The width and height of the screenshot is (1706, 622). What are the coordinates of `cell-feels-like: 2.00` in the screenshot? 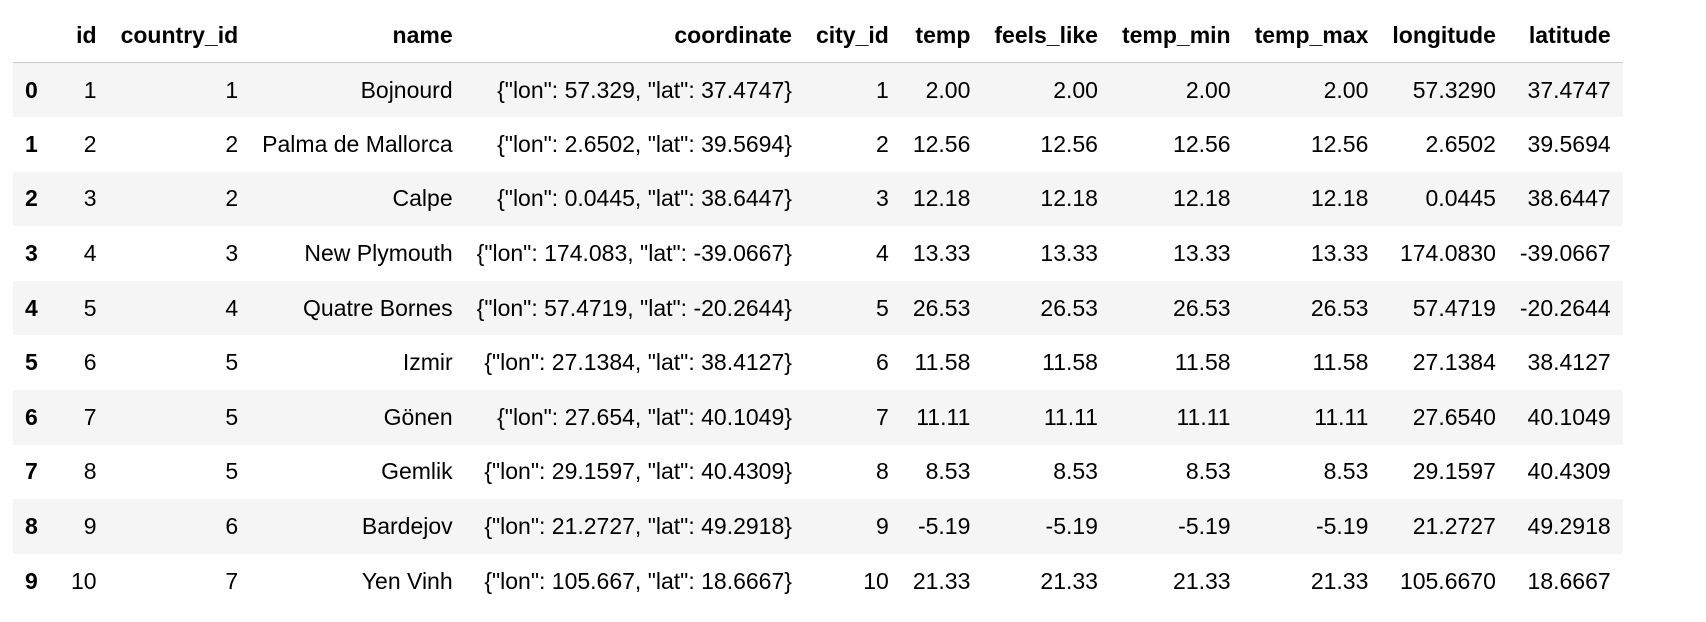 It's located at (1075, 89).